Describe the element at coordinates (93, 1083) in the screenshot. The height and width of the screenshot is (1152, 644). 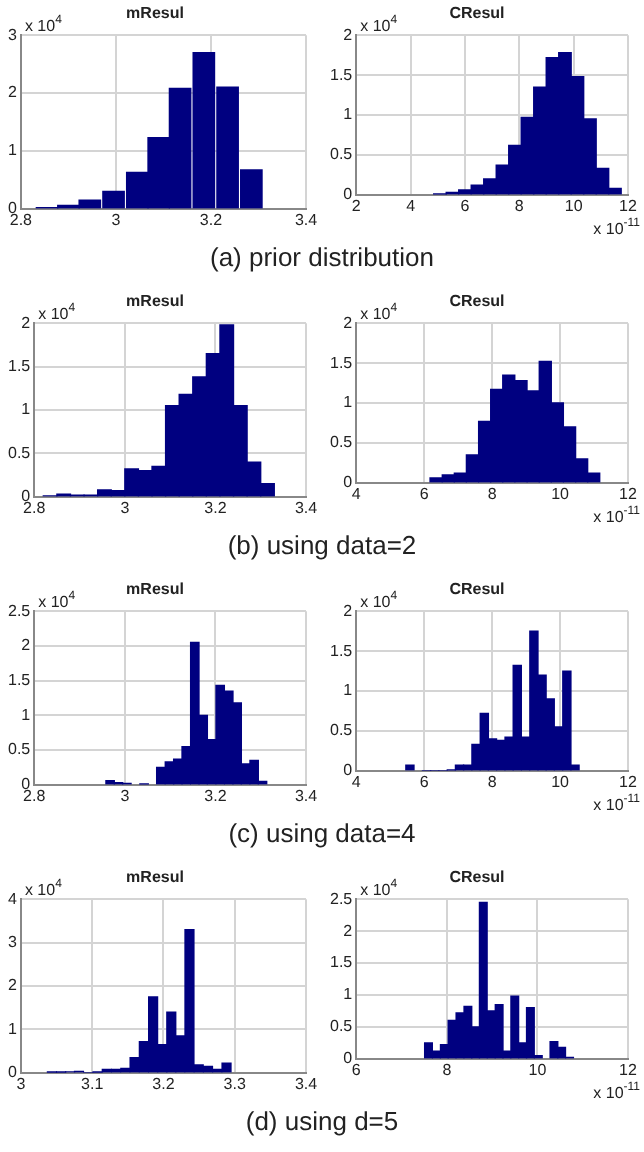
I see `x-tick-label: 3.1` at that location.